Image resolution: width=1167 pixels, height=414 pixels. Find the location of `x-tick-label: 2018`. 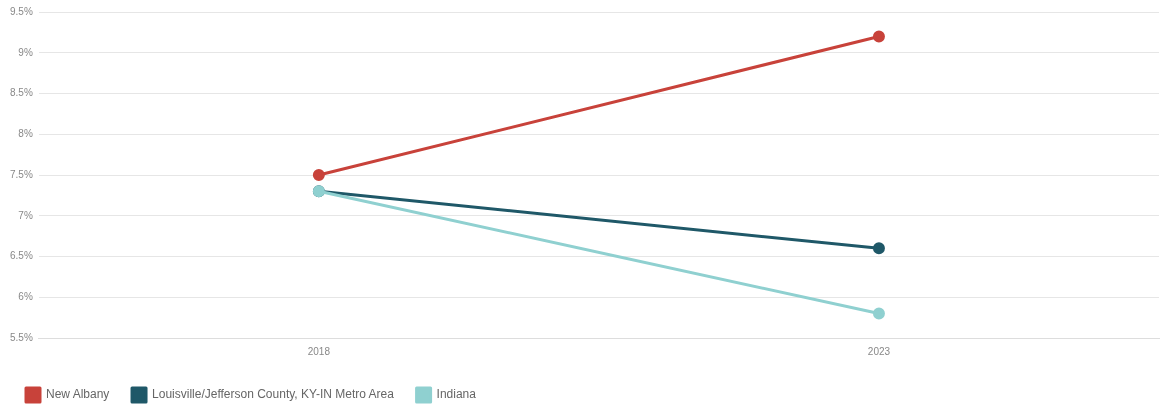

x-tick-label: 2018 is located at coordinates (319, 351).